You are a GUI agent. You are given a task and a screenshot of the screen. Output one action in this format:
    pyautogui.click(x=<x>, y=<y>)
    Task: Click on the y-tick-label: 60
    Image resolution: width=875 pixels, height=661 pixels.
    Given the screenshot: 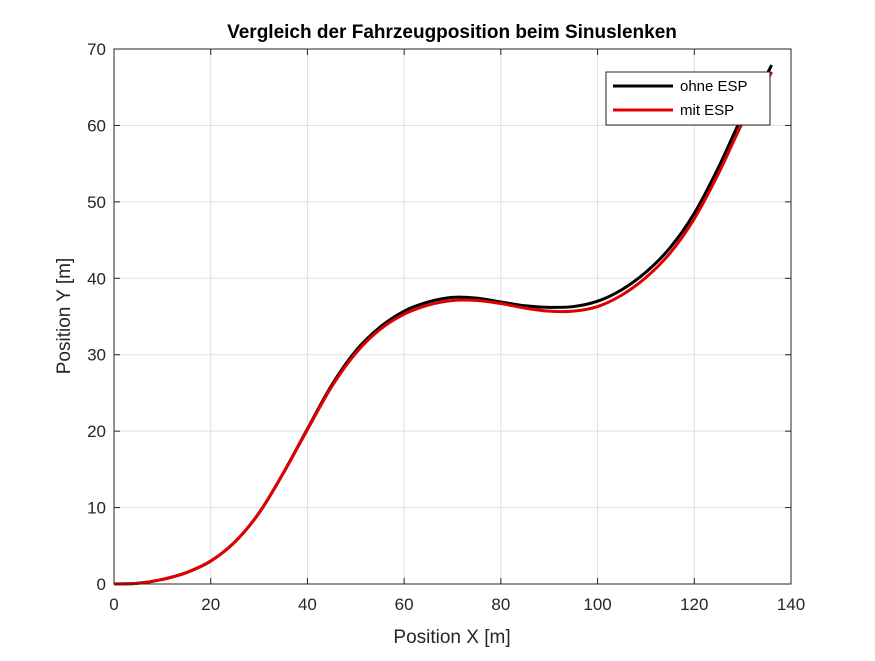 What is the action you would take?
    pyautogui.click(x=96, y=125)
    